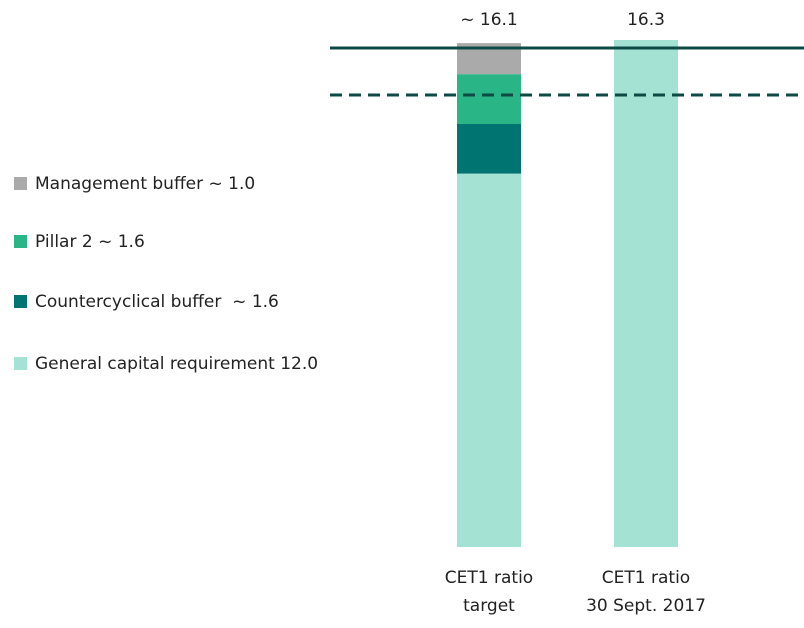  What do you see at coordinates (646, 20) in the screenshot?
I see `total-label: 16.3` at bounding box center [646, 20].